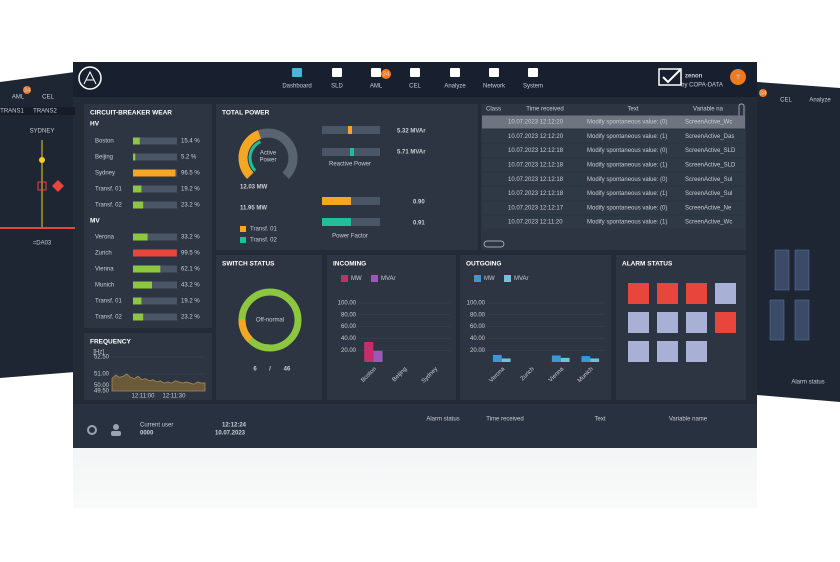 This screenshot has height=562, width=840. Describe the element at coordinates (190, 286) in the screenshot. I see `value-label: 43.2 %` at that location.